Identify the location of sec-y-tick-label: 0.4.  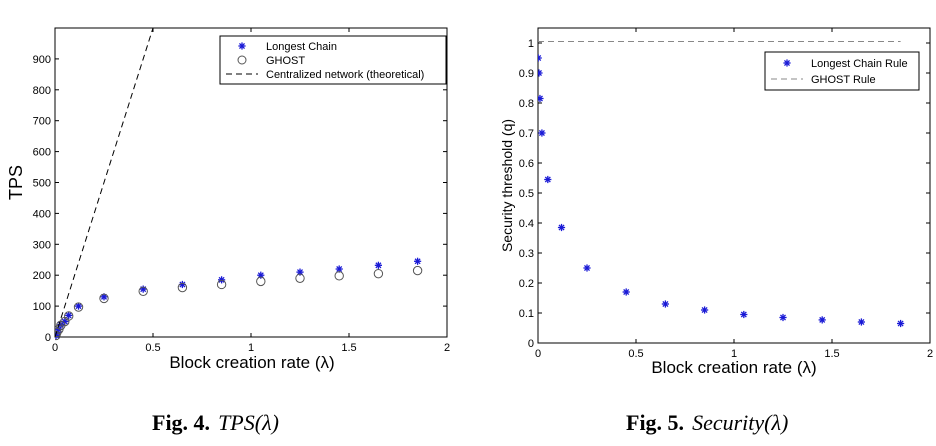
(526, 224).